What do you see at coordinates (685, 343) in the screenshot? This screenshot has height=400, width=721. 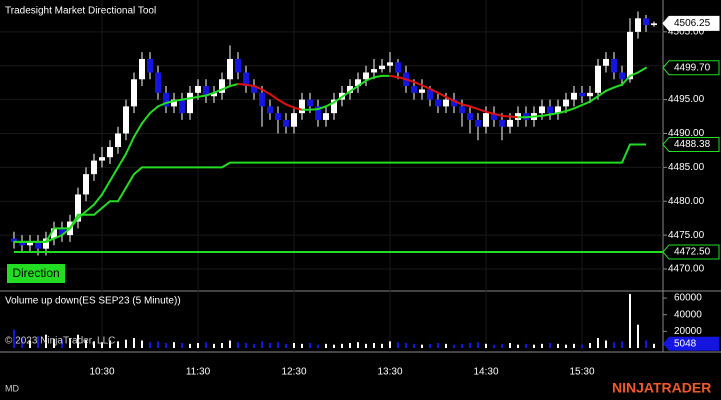 I see `volume-marker-label: 5048` at bounding box center [685, 343].